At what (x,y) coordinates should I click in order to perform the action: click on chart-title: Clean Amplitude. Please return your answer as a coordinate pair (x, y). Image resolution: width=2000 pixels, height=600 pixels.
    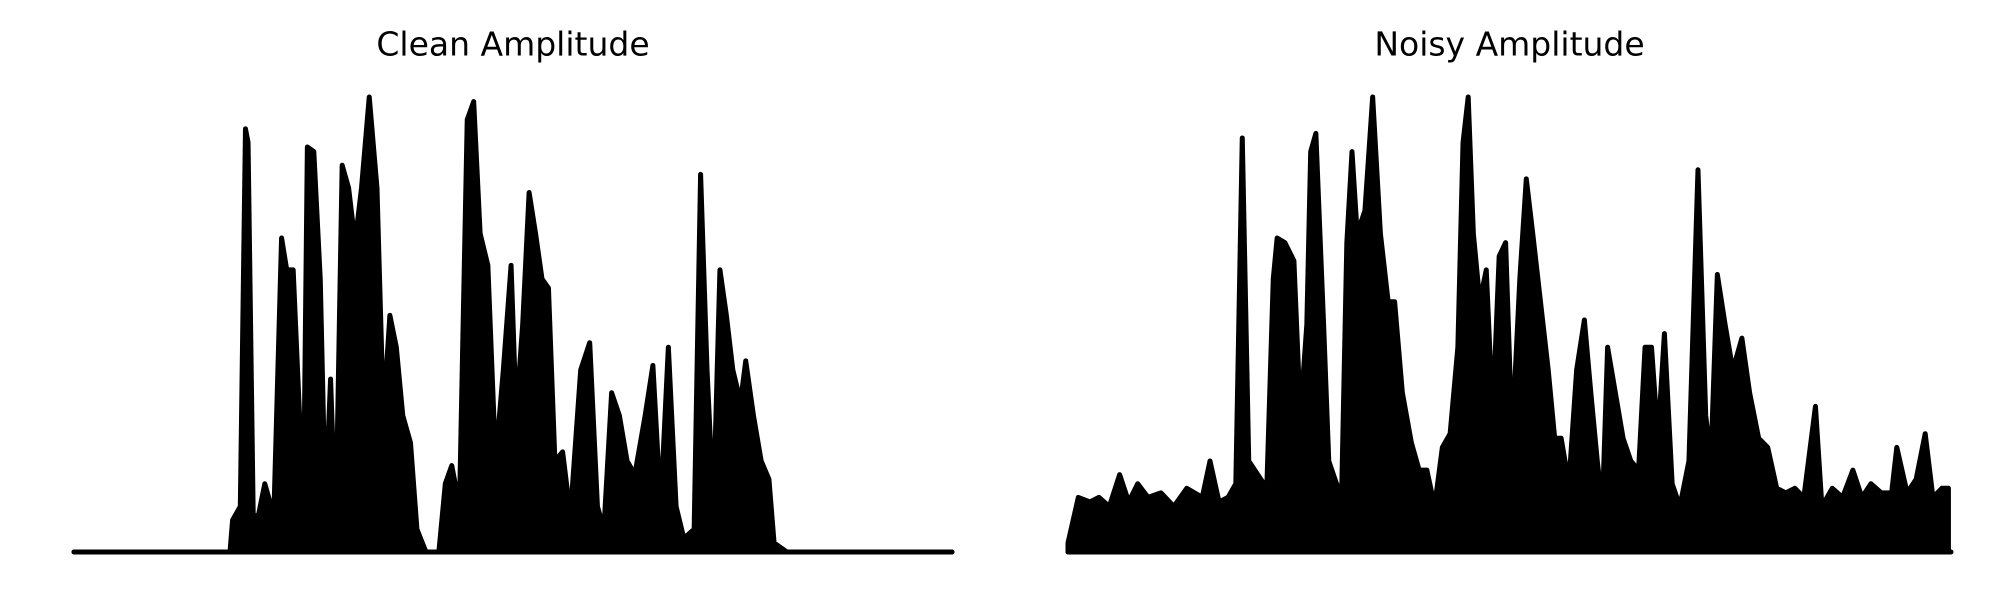
    Looking at the image, I should click on (512, 44).